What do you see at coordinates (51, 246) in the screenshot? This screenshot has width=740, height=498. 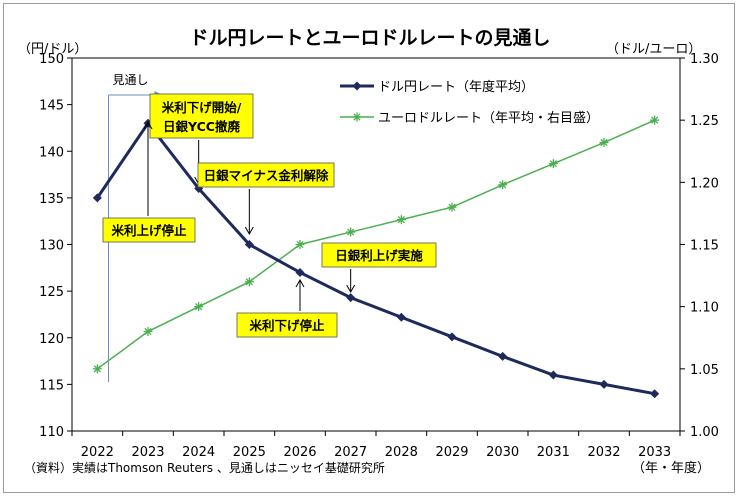 I see `y-left-tick-label: 130` at bounding box center [51, 246].